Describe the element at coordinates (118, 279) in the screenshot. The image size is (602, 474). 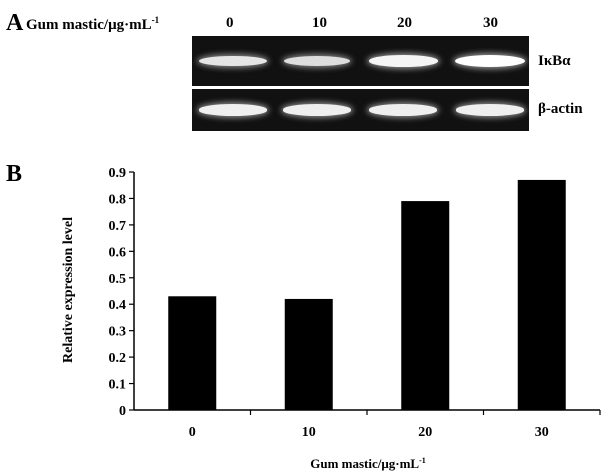
I see `y-tick-label: 0.5` at that location.